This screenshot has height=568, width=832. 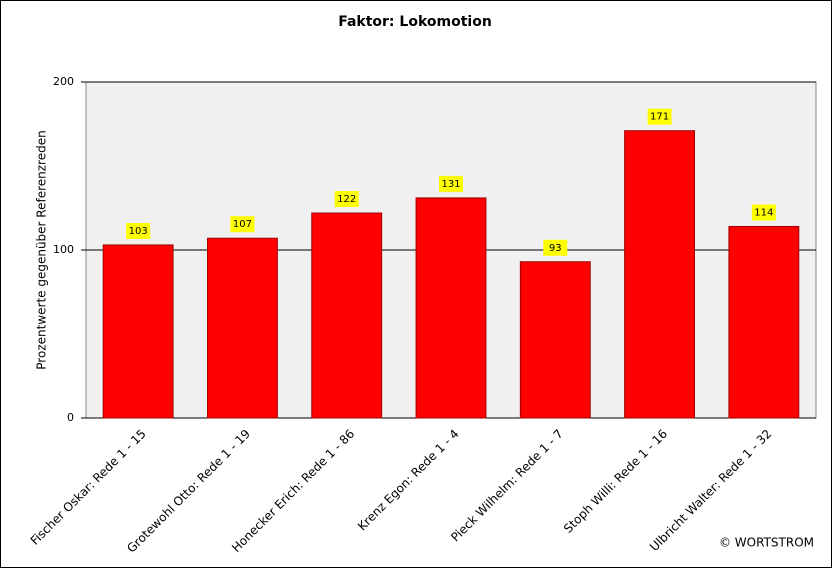 I want to click on value-label: 131, so click(x=450, y=184).